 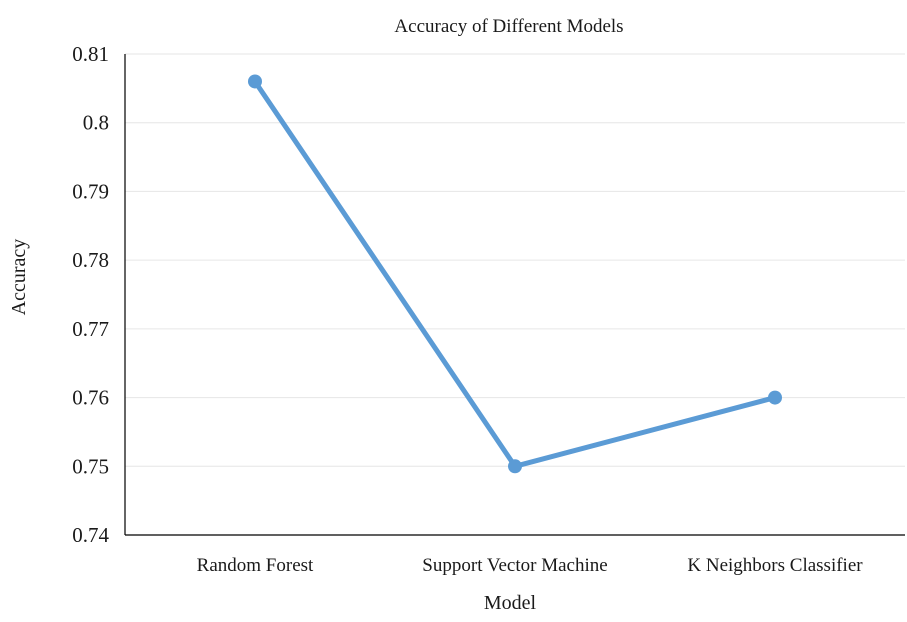 I want to click on x-tick-label: Random Forest, so click(x=255, y=565).